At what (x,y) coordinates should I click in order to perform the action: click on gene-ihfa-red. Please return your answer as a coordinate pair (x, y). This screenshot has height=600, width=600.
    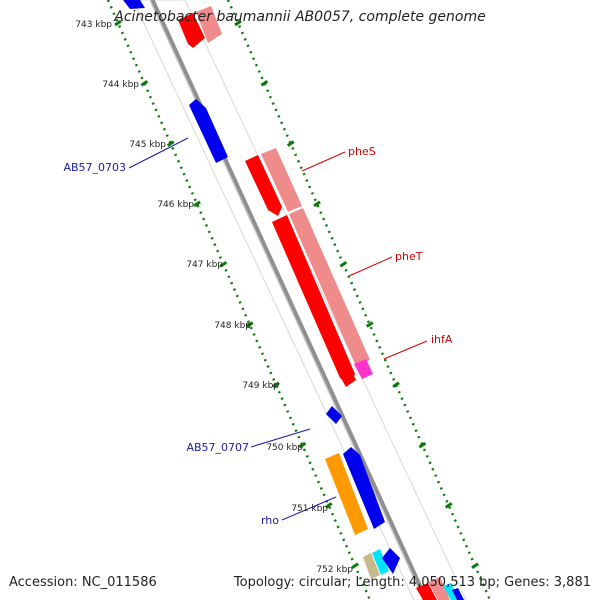
    Looking at the image, I should click on (346, 376).